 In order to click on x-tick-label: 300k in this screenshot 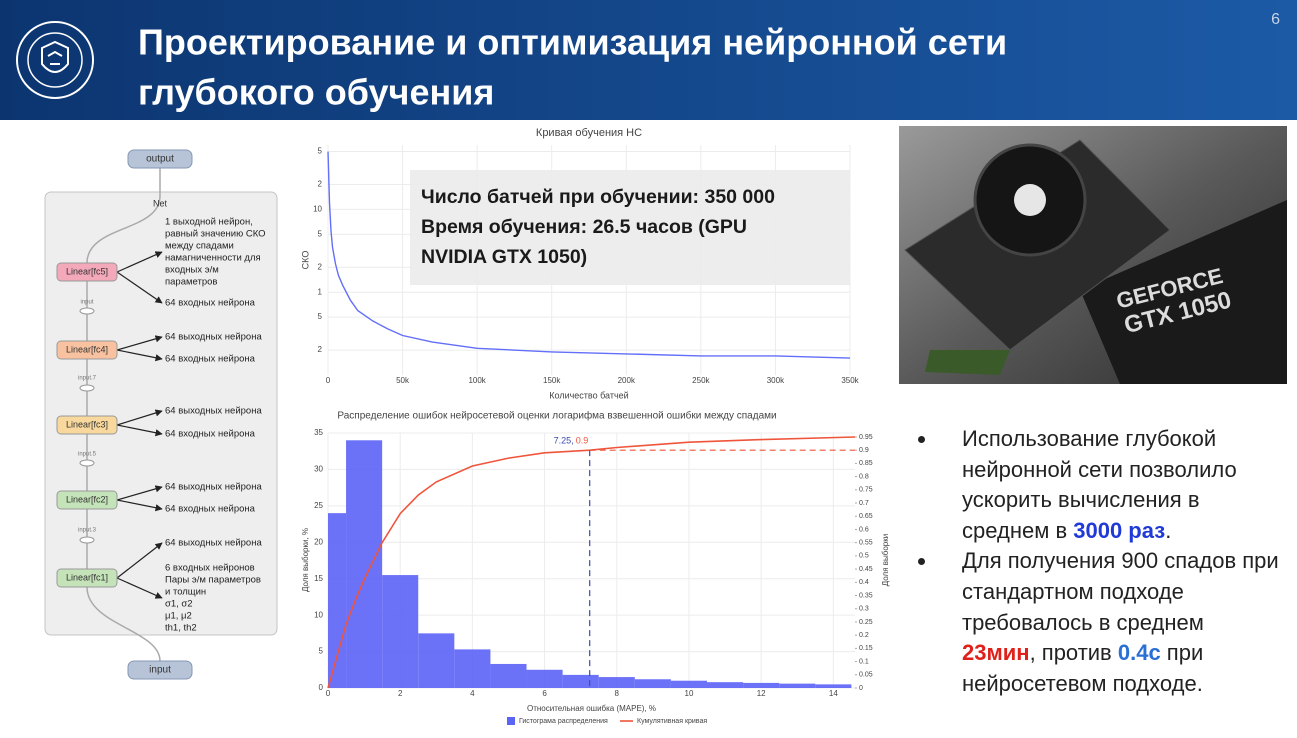, I will do `click(776, 380)`.